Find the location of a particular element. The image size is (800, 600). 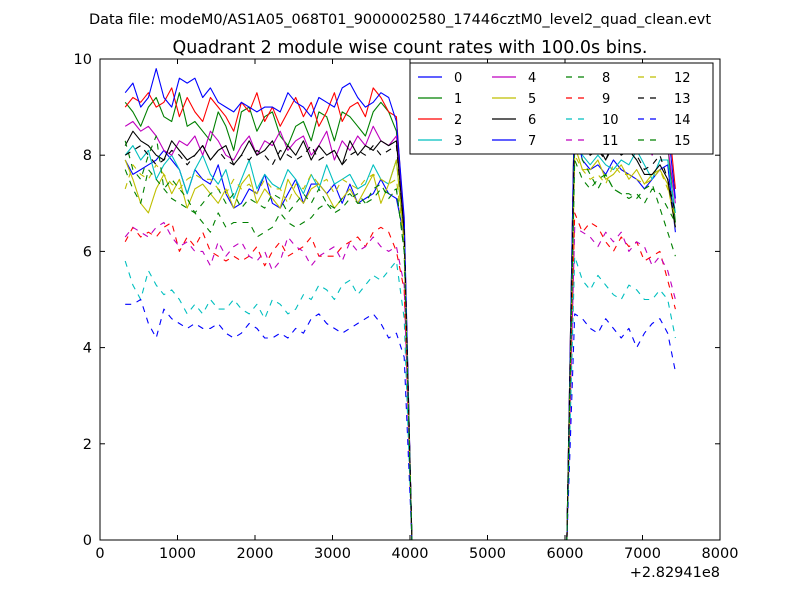

x-tick-label: 2000 is located at coordinates (255, 554).